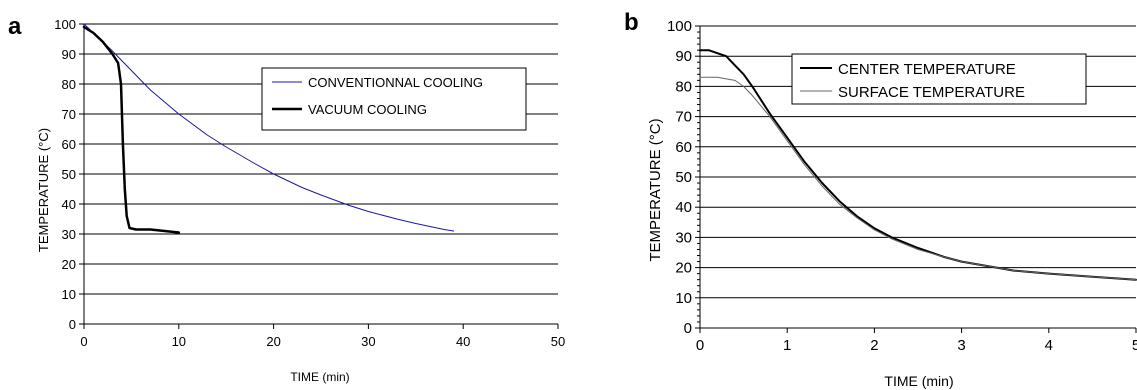  What do you see at coordinates (874, 345) in the screenshot?
I see `panel-b-x-tick-label: 2` at bounding box center [874, 345].